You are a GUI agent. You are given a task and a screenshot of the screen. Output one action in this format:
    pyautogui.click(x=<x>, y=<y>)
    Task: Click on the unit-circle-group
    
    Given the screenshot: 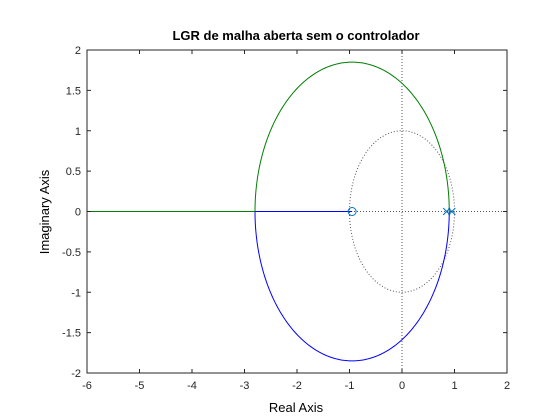 What is the action you would take?
    pyautogui.click(x=402, y=211)
    